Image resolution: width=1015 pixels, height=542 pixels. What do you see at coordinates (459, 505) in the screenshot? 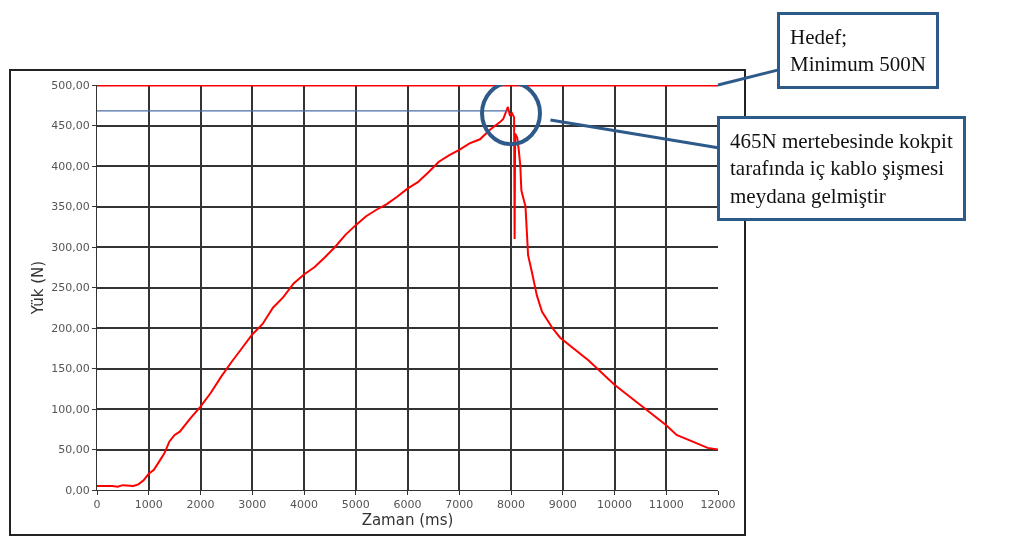
I see `x-tick-label: 7000` at bounding box center [459, 505].